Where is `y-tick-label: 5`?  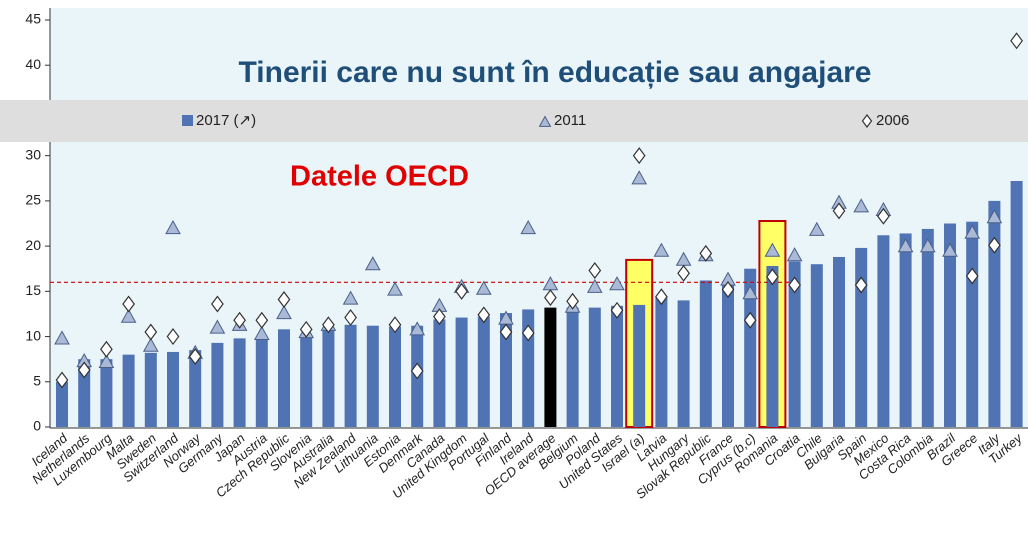 y-tick-label: 5 is located at coordinates (37, 380).